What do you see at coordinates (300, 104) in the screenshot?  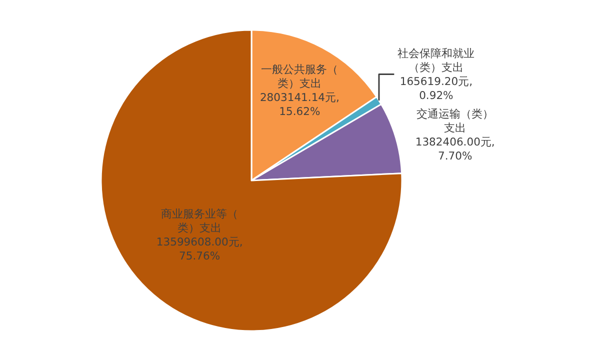 I see `data-label: 2803141.14元, 15.62%` at bounding box center [300, 104].